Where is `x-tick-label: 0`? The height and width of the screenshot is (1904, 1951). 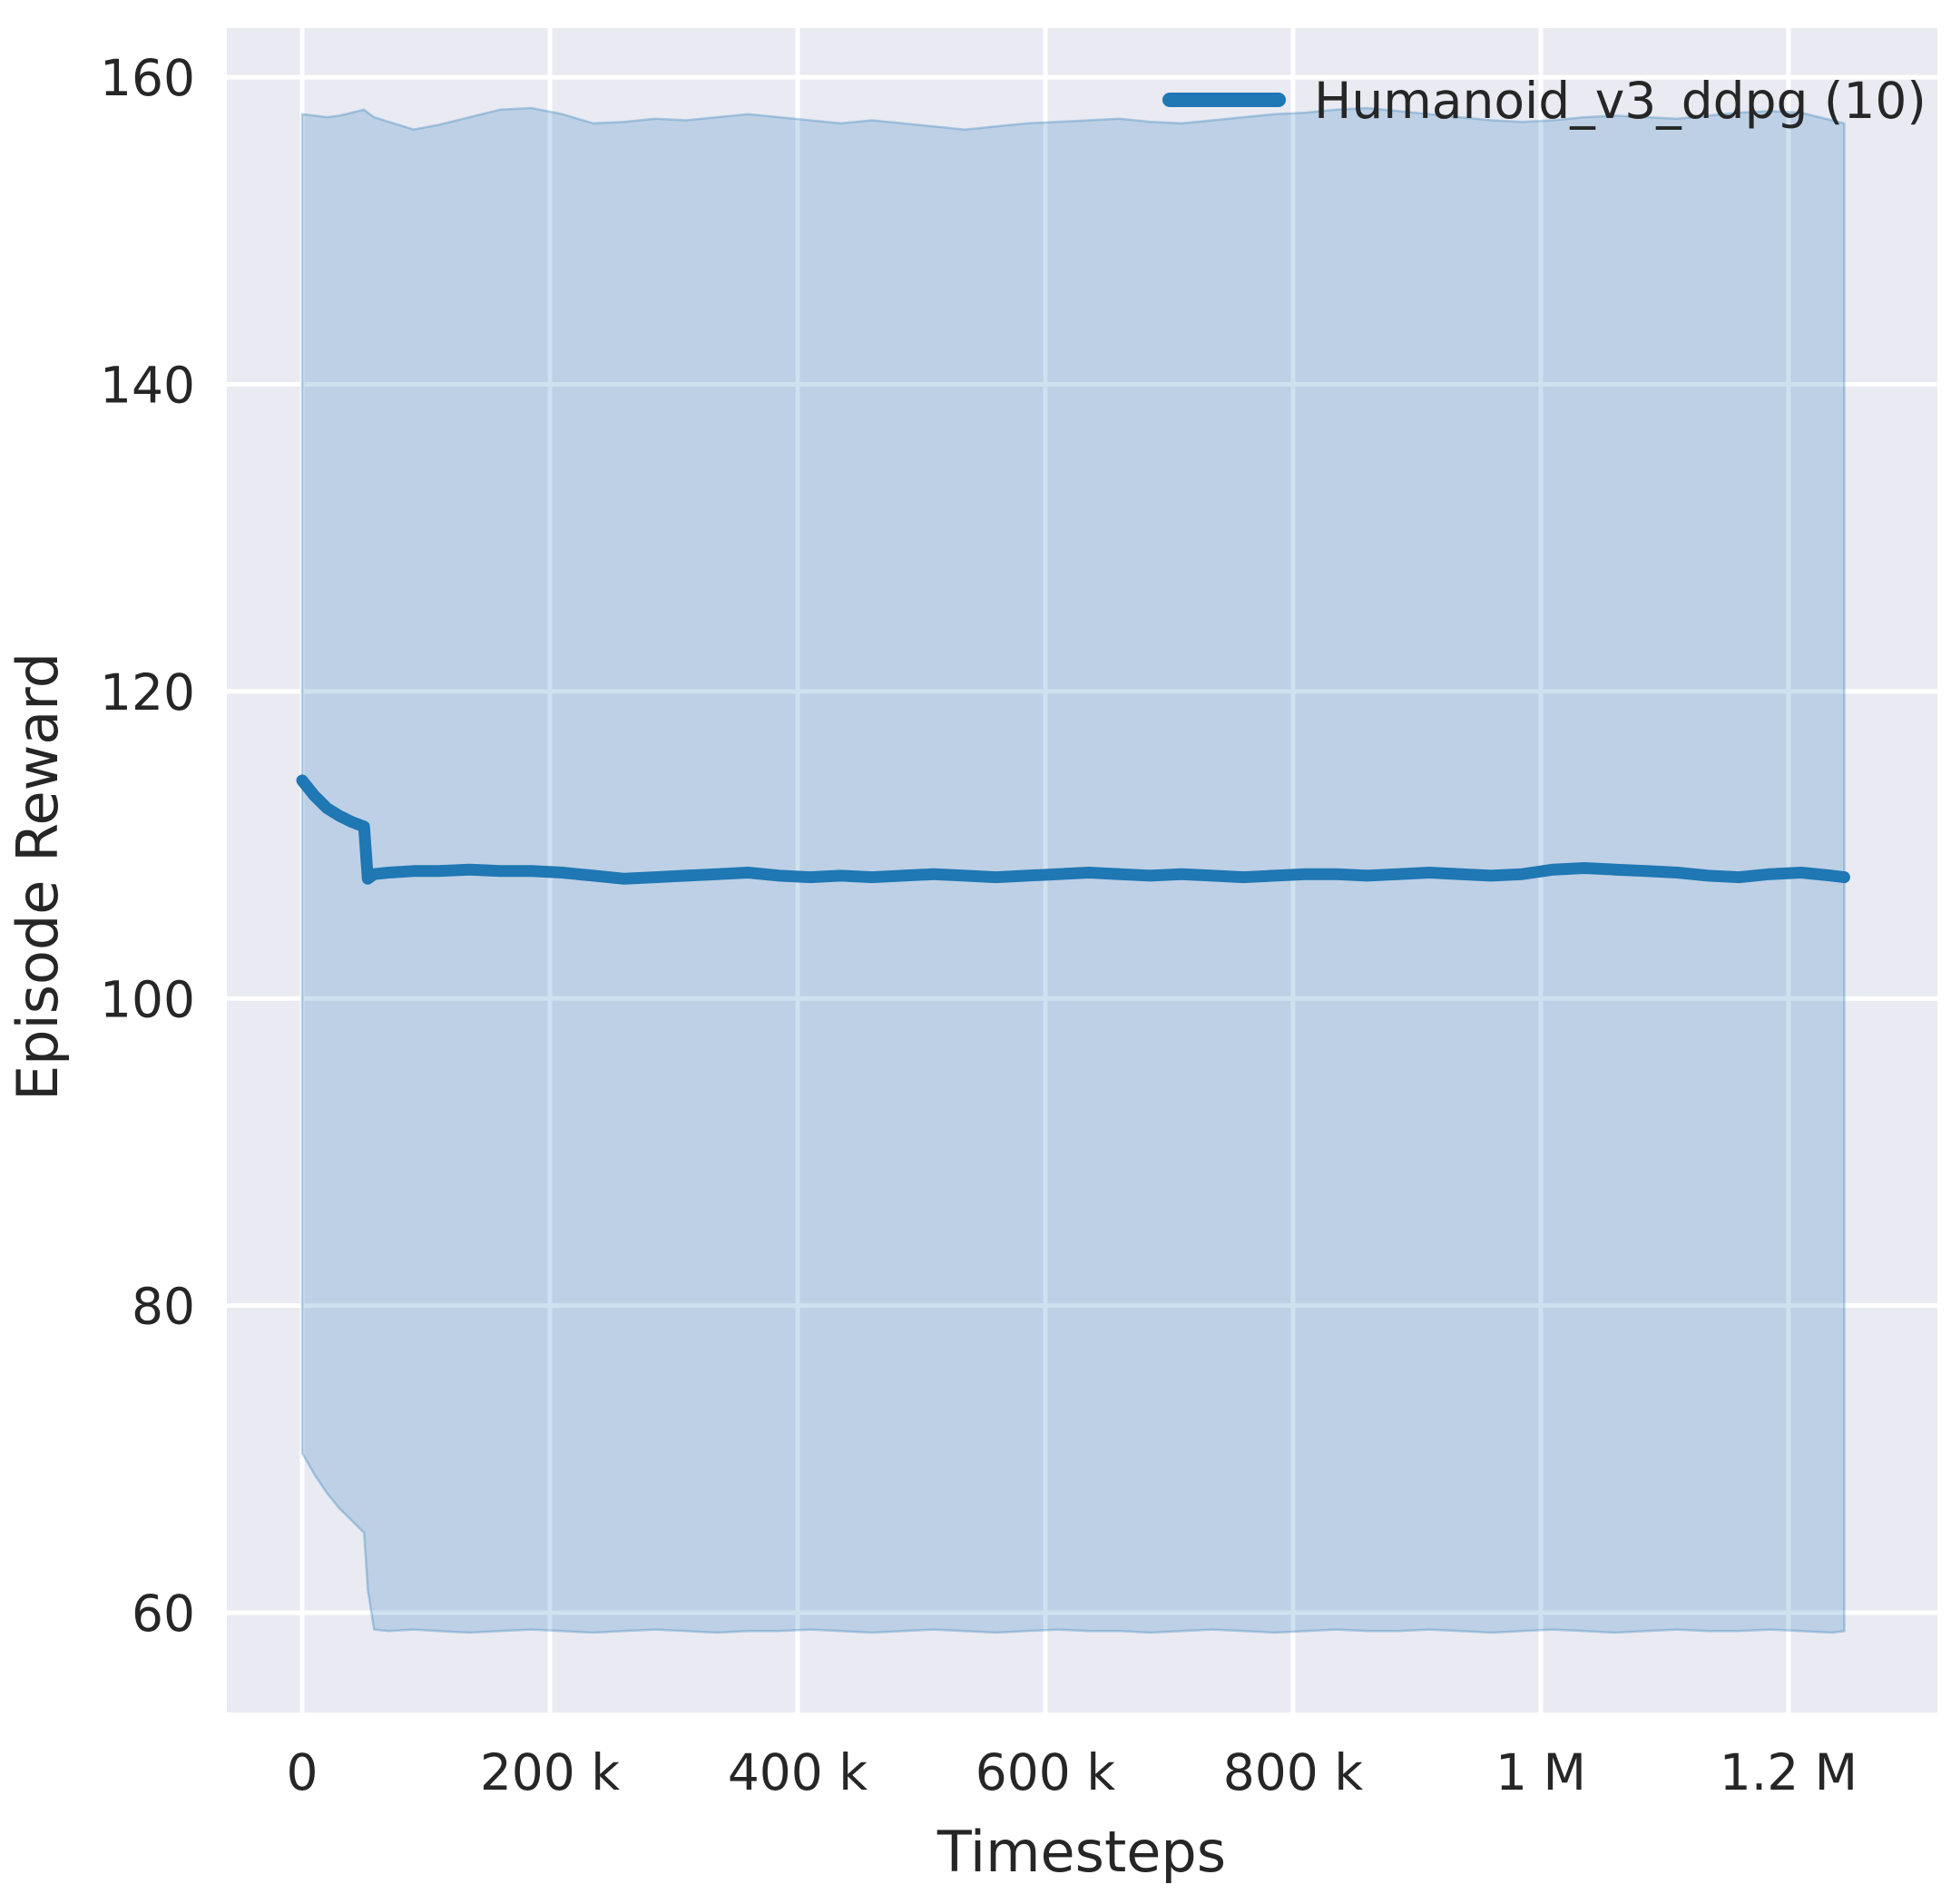
x-tick-label: 0 is located at coordinates (302, 1772).